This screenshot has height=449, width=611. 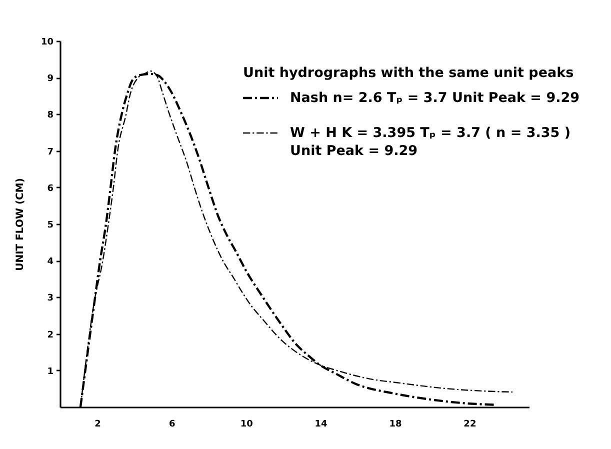 What do you see at coordinates (50, 262) in the screenshot?
I see `y-tick-label: 4` at bounding box center [50, 262].